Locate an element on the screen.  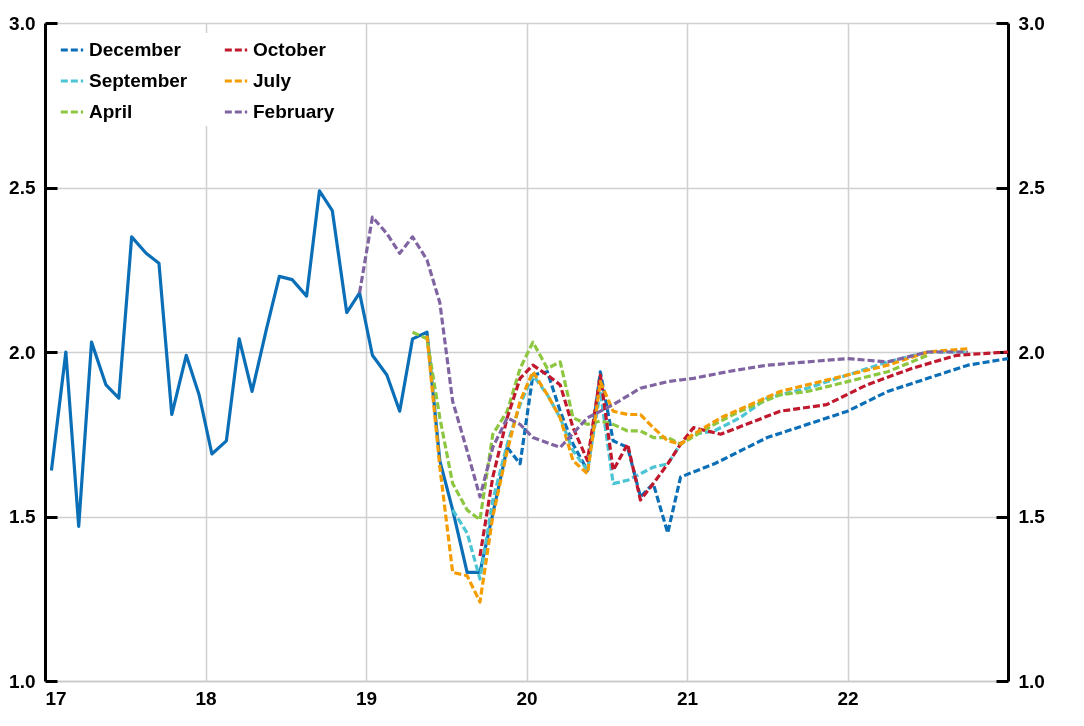
y2-tick-label: 1.5 is located at coordinates (1032, 516).